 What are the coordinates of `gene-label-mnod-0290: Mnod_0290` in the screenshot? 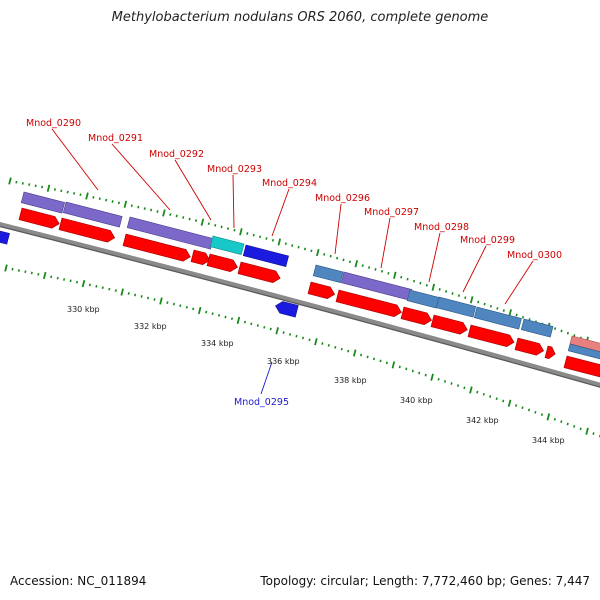 It's located at (53, 123).